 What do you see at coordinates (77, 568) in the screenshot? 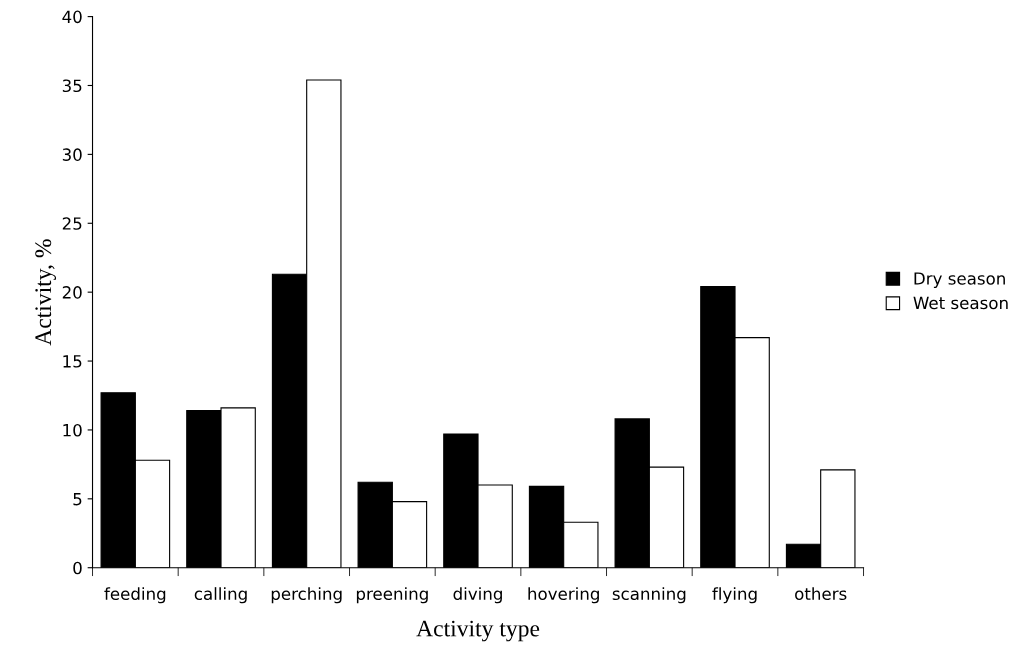
I see `y-tick-label: 0` at bounding box center [77, 568].